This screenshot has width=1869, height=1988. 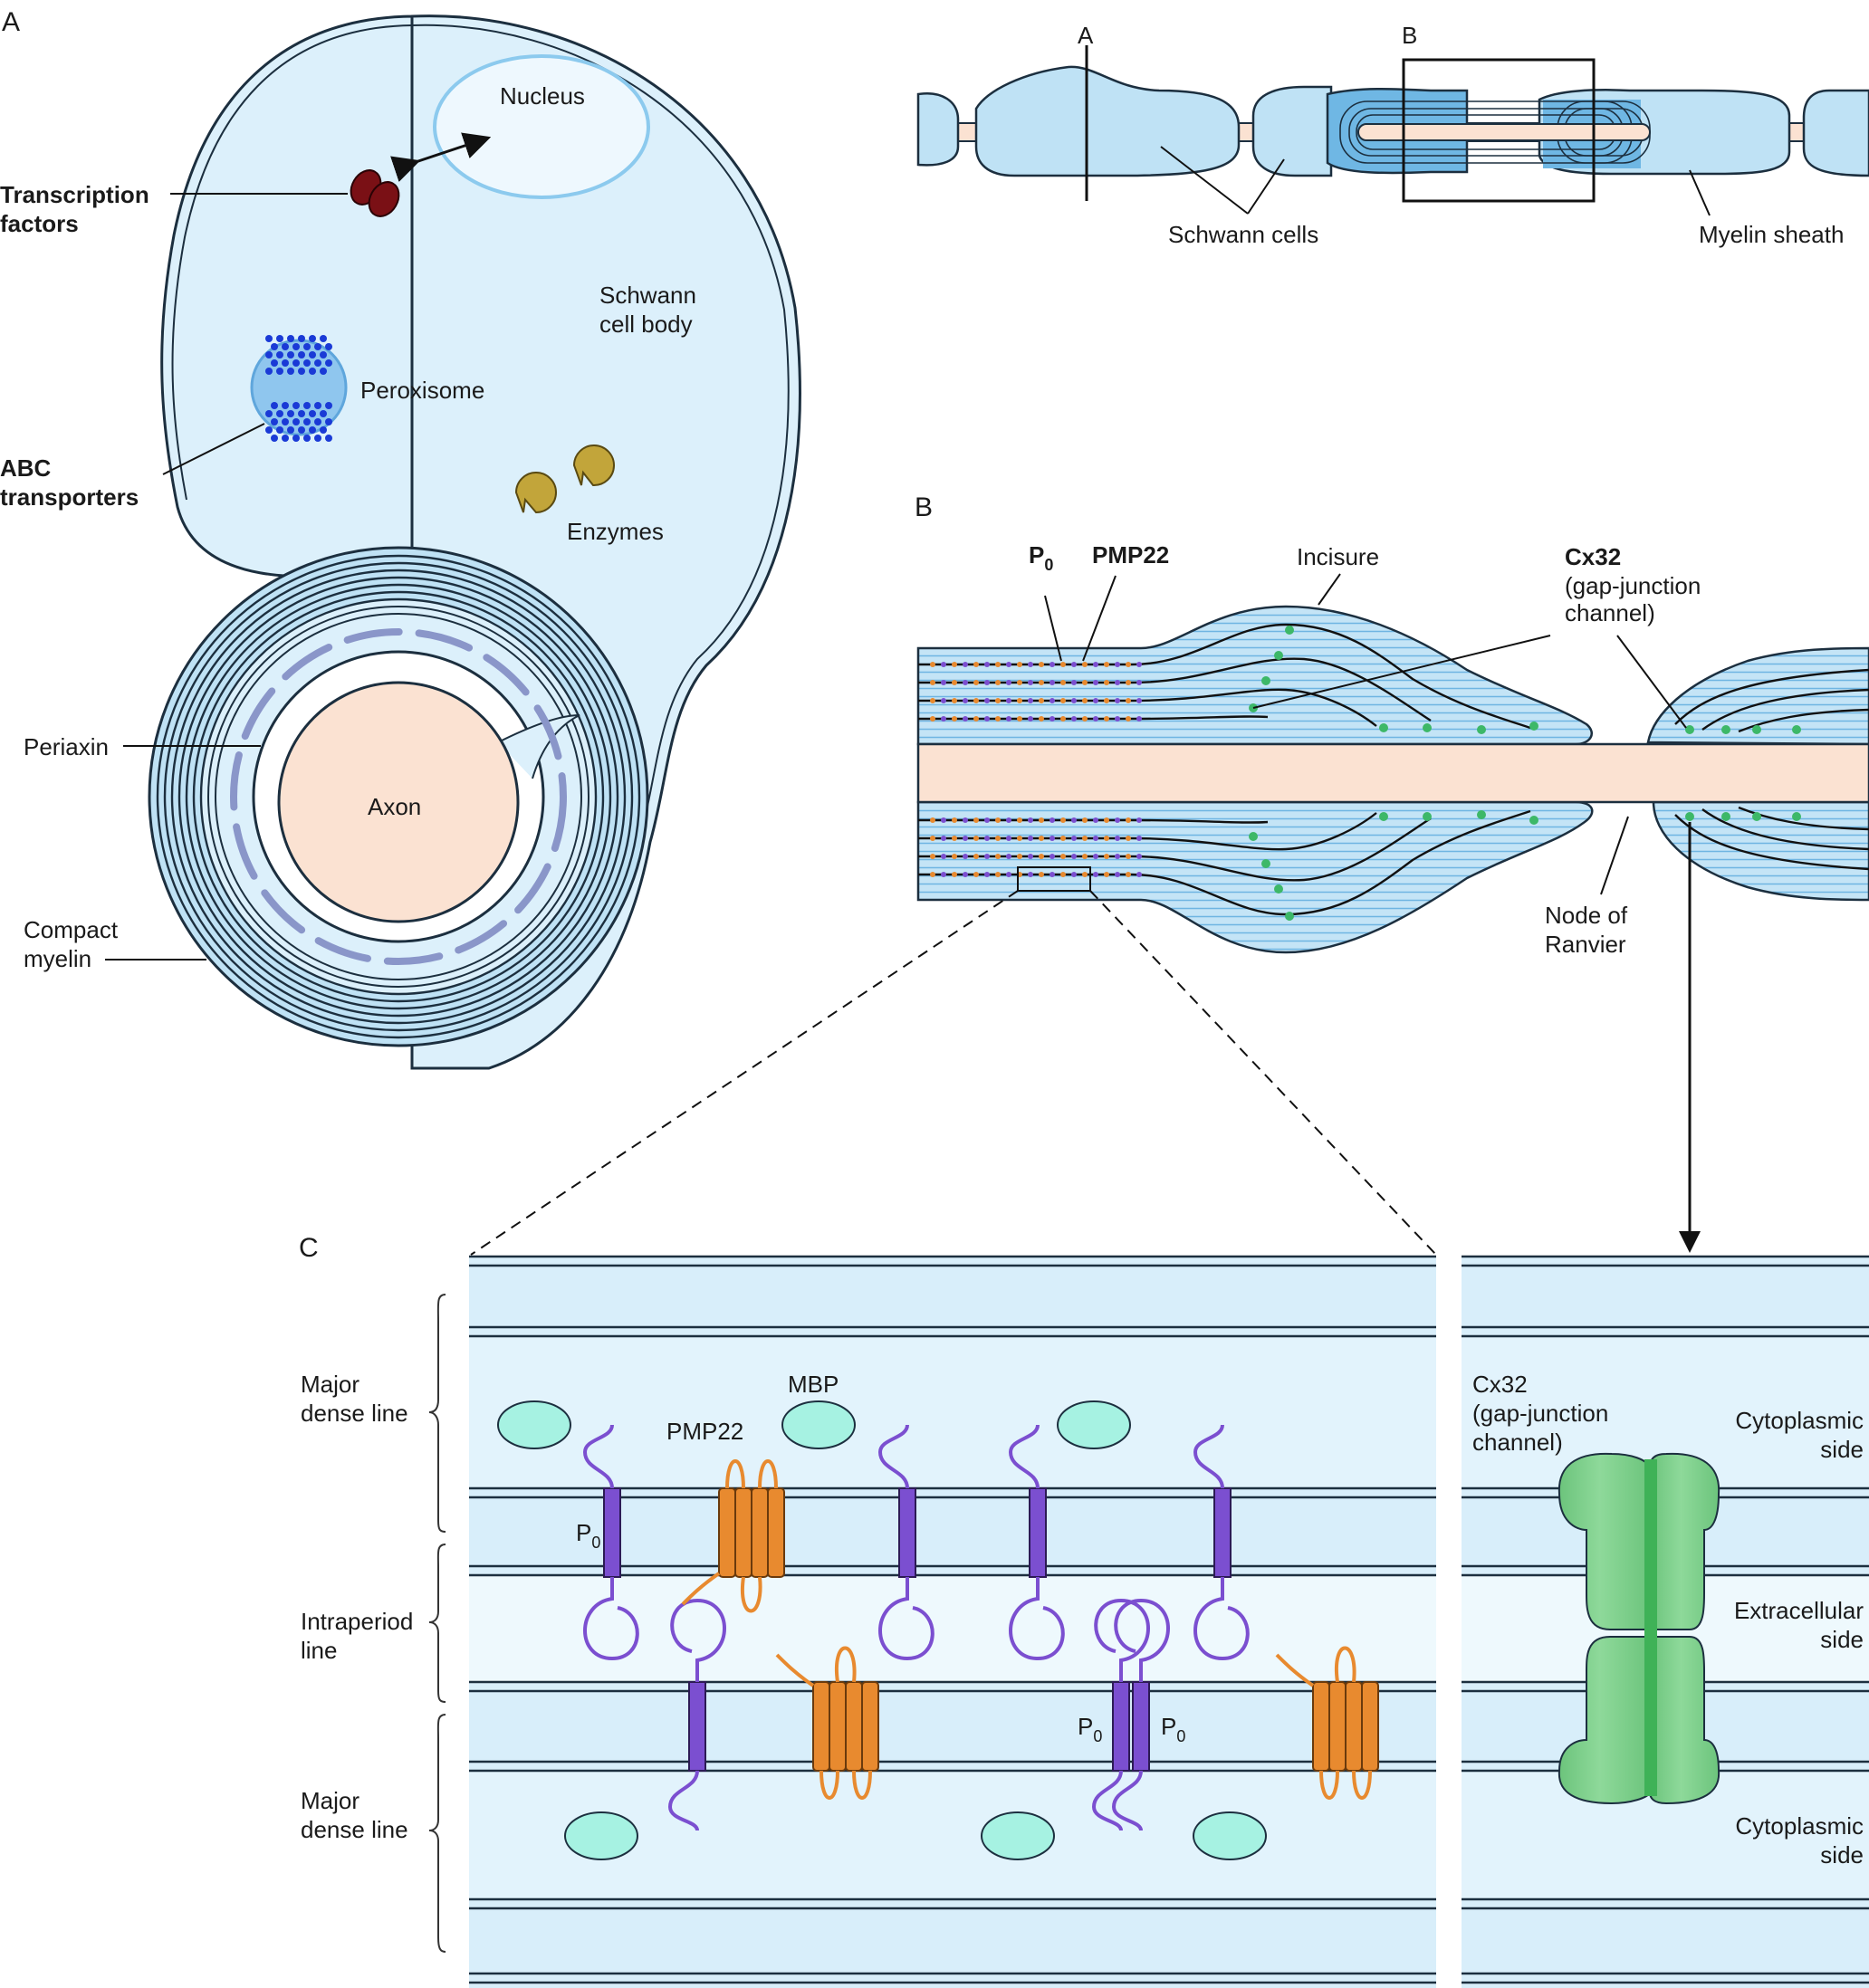 What do you see at coordinates (319, 1650) in the screenshot?
I see `intraperiod-line-label-2: line` at bounding box center [319, 1650].